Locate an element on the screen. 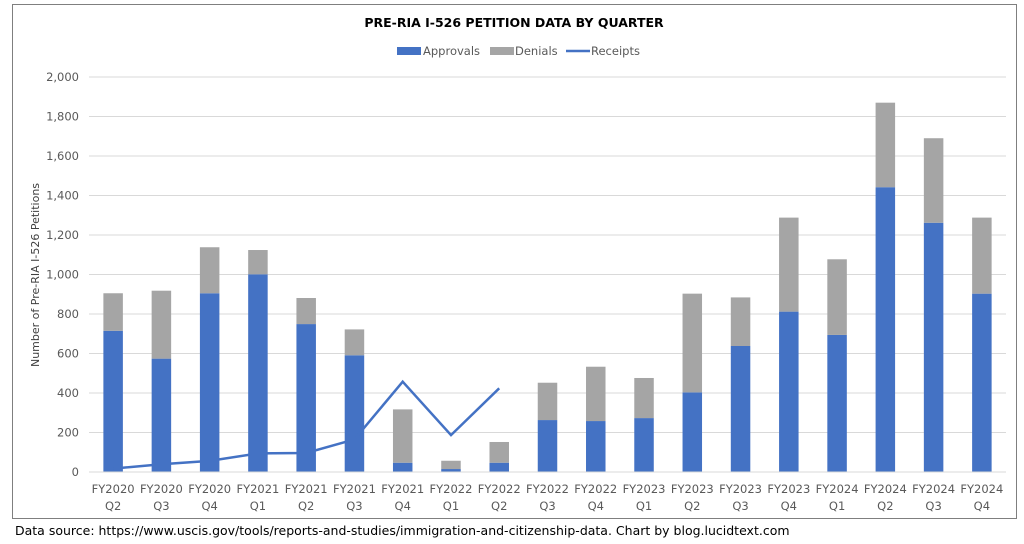 The width and height of the screenshot is (1024, 544). y-axis-title: Number of Pre-RIA I-526 Petitions is located at coordinates (35, 275).